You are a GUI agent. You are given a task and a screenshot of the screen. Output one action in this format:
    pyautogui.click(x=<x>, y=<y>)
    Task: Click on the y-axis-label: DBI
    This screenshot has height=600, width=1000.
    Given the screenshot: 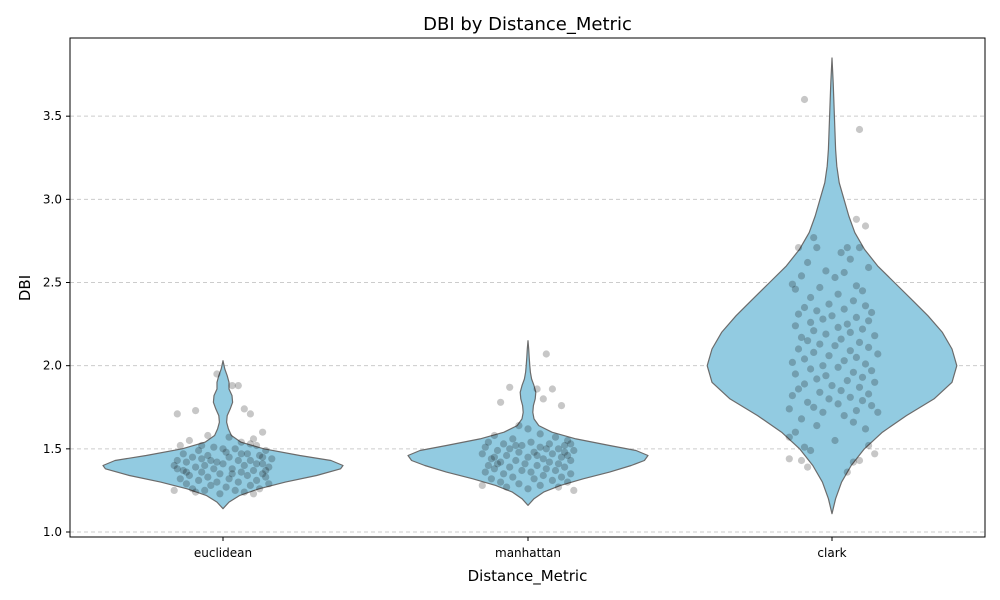 What is the action you would take?
    pyautogui.click(x=25, y=288)
    